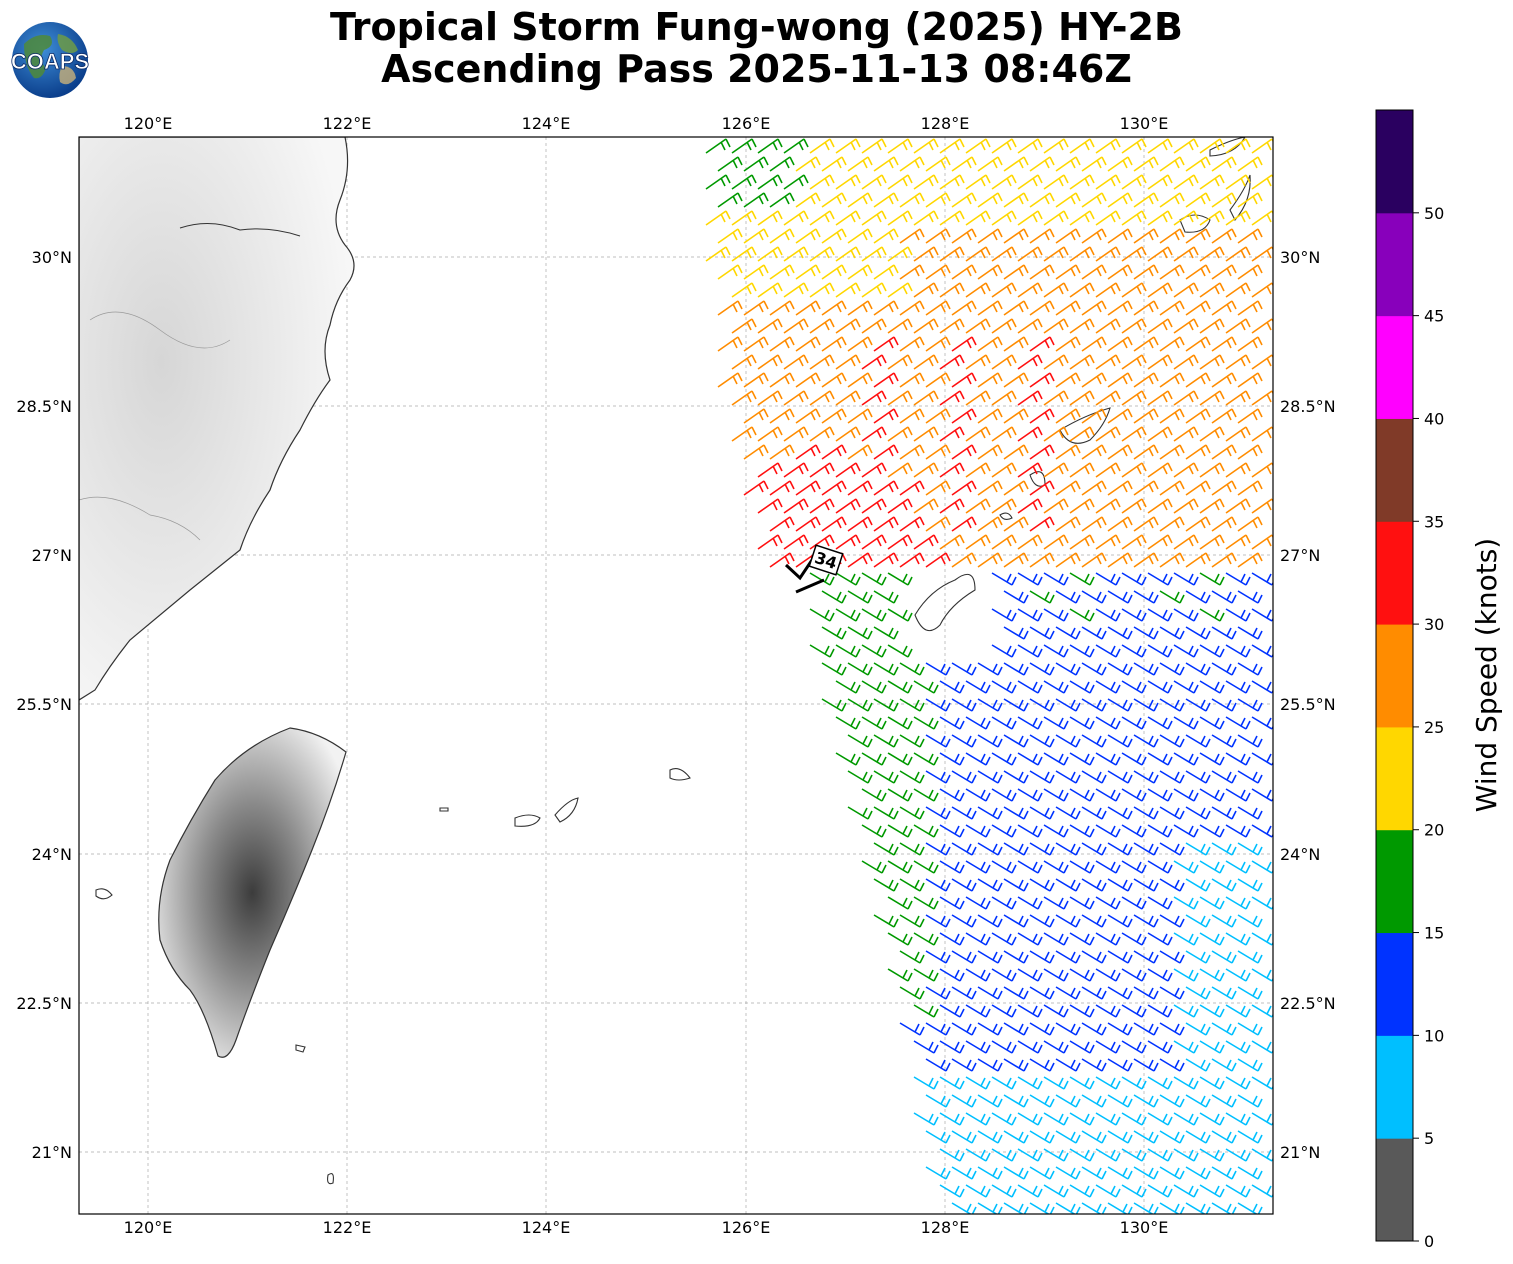  I want to click on lat-ticks-left: 30°N 28.5°N 27°N 25.5°N 24°N 22.5°N 21°N, so click(44, 705).